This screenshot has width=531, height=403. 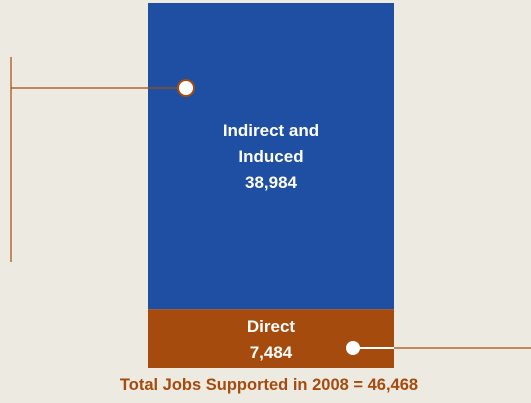 What do you see at coordinates (271, 182) in the screenshot?
I see `value-indirect-induced: 38,984` at bounding box center [271, 182].